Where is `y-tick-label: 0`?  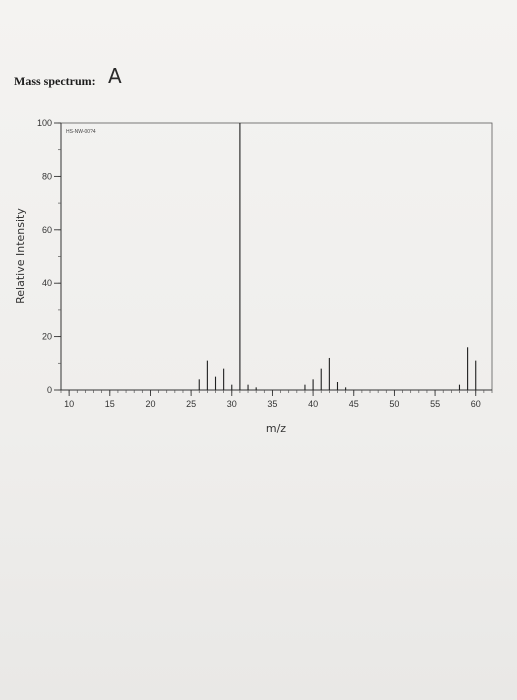 y-tick-label: 0 is located at coordinates (49, 390).